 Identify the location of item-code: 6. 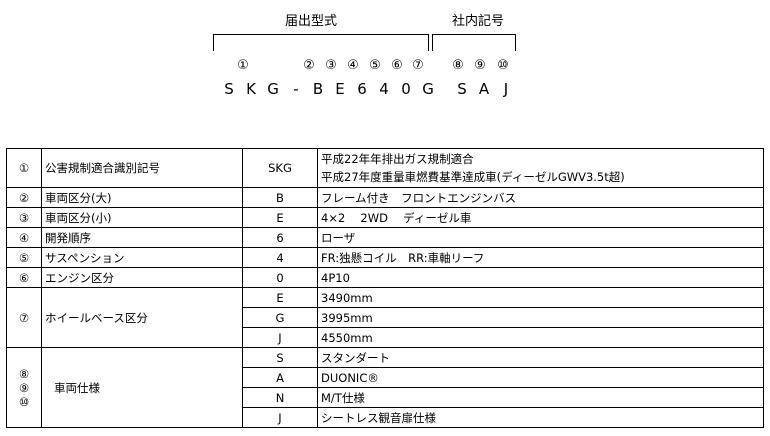
(280, 237).